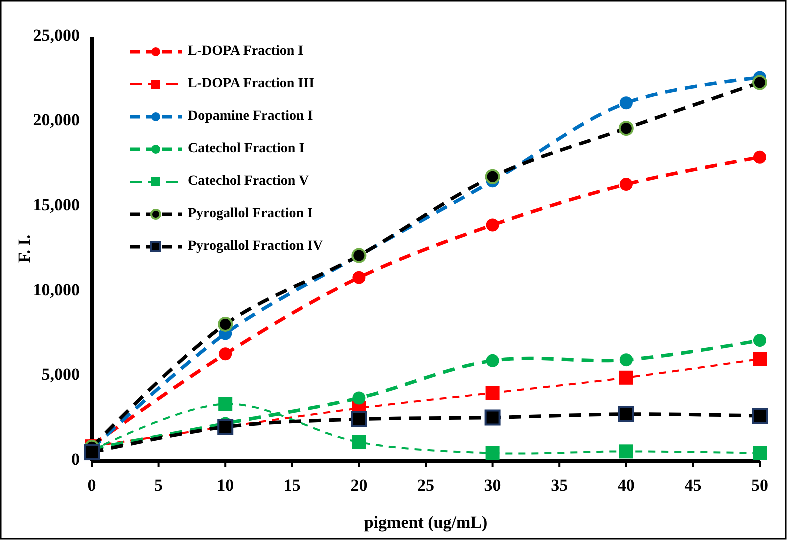  Describe the element at coordinates (426, 522) in the screenshot. I see `x-axis-title: pigment (ug/mL)` at that location.